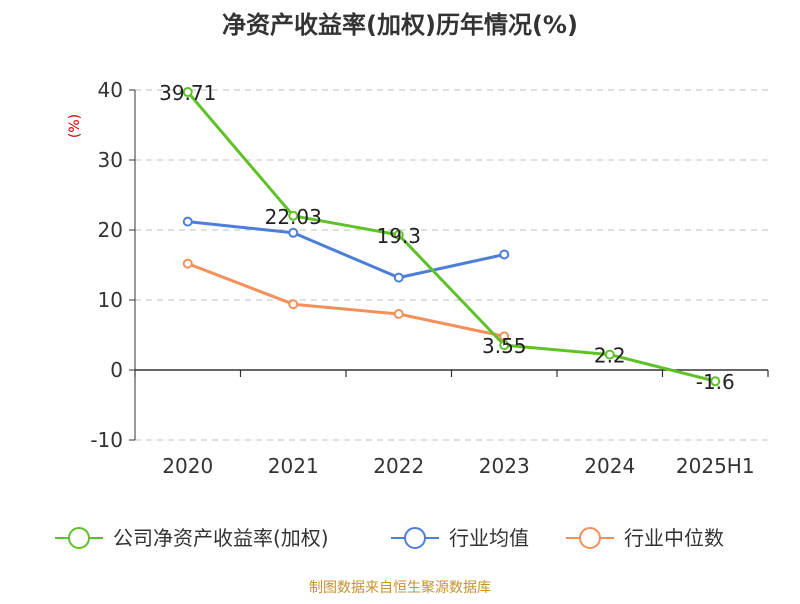  I want to click on x-tick-label: 2024, so click(609, 466).